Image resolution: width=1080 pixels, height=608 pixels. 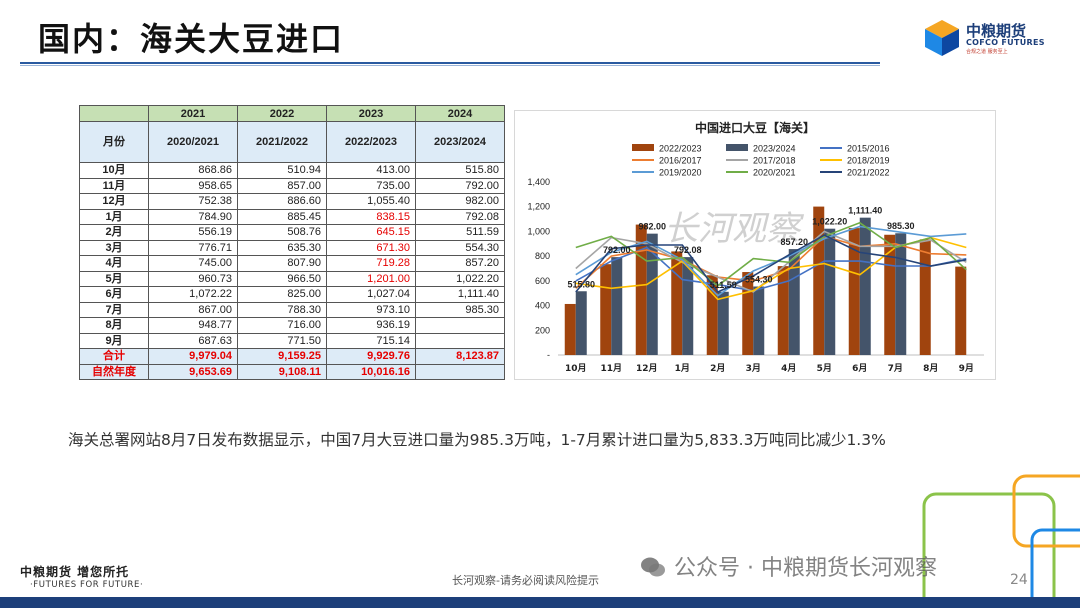 I want to click on legend-label: 2023/2024, so click(x=774, y=149).